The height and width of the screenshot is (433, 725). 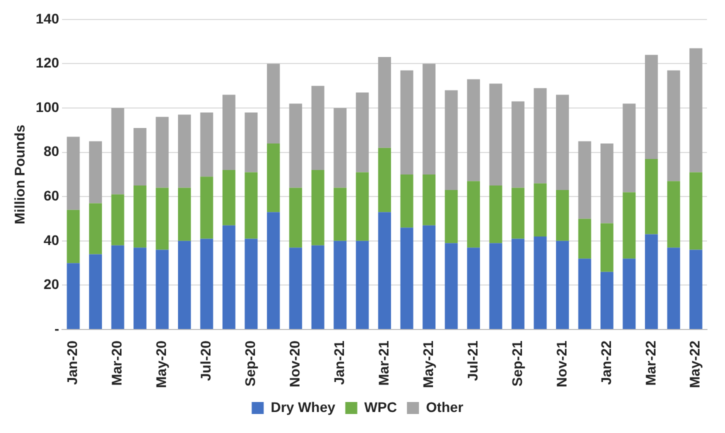 What do you see at coordinates (428, 364) in the screenshot?
I see `x-tick-label: May-21` at bounding box center [428, 364].